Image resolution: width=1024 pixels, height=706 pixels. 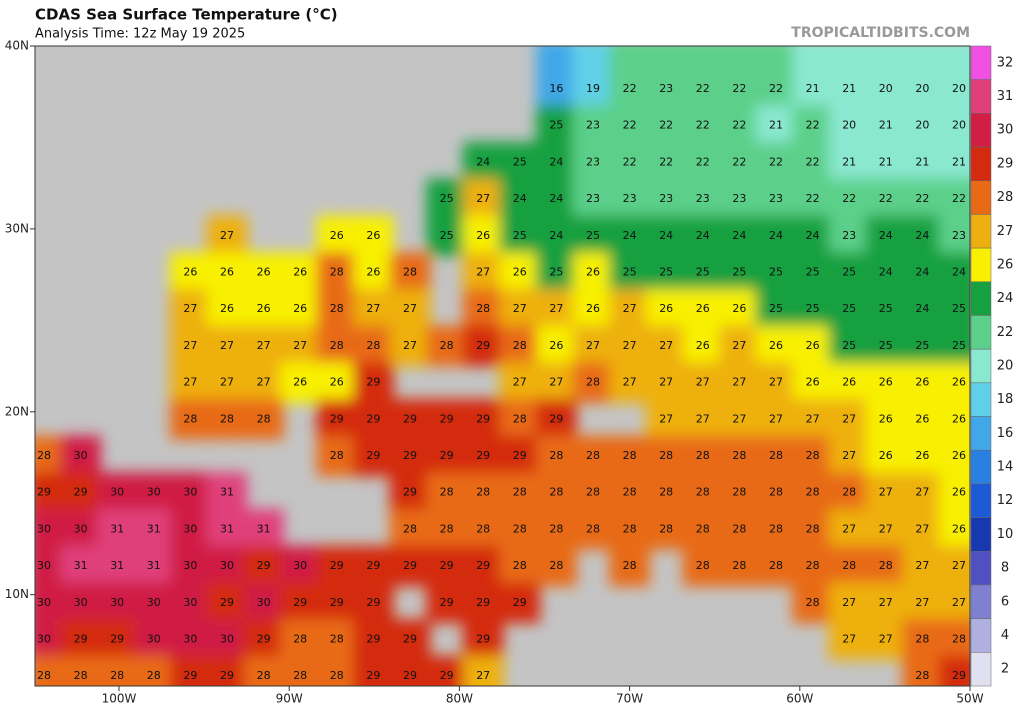 I want to click on title: CDAS Sea Surface Temperature (°C), so click(x=186, y=15).